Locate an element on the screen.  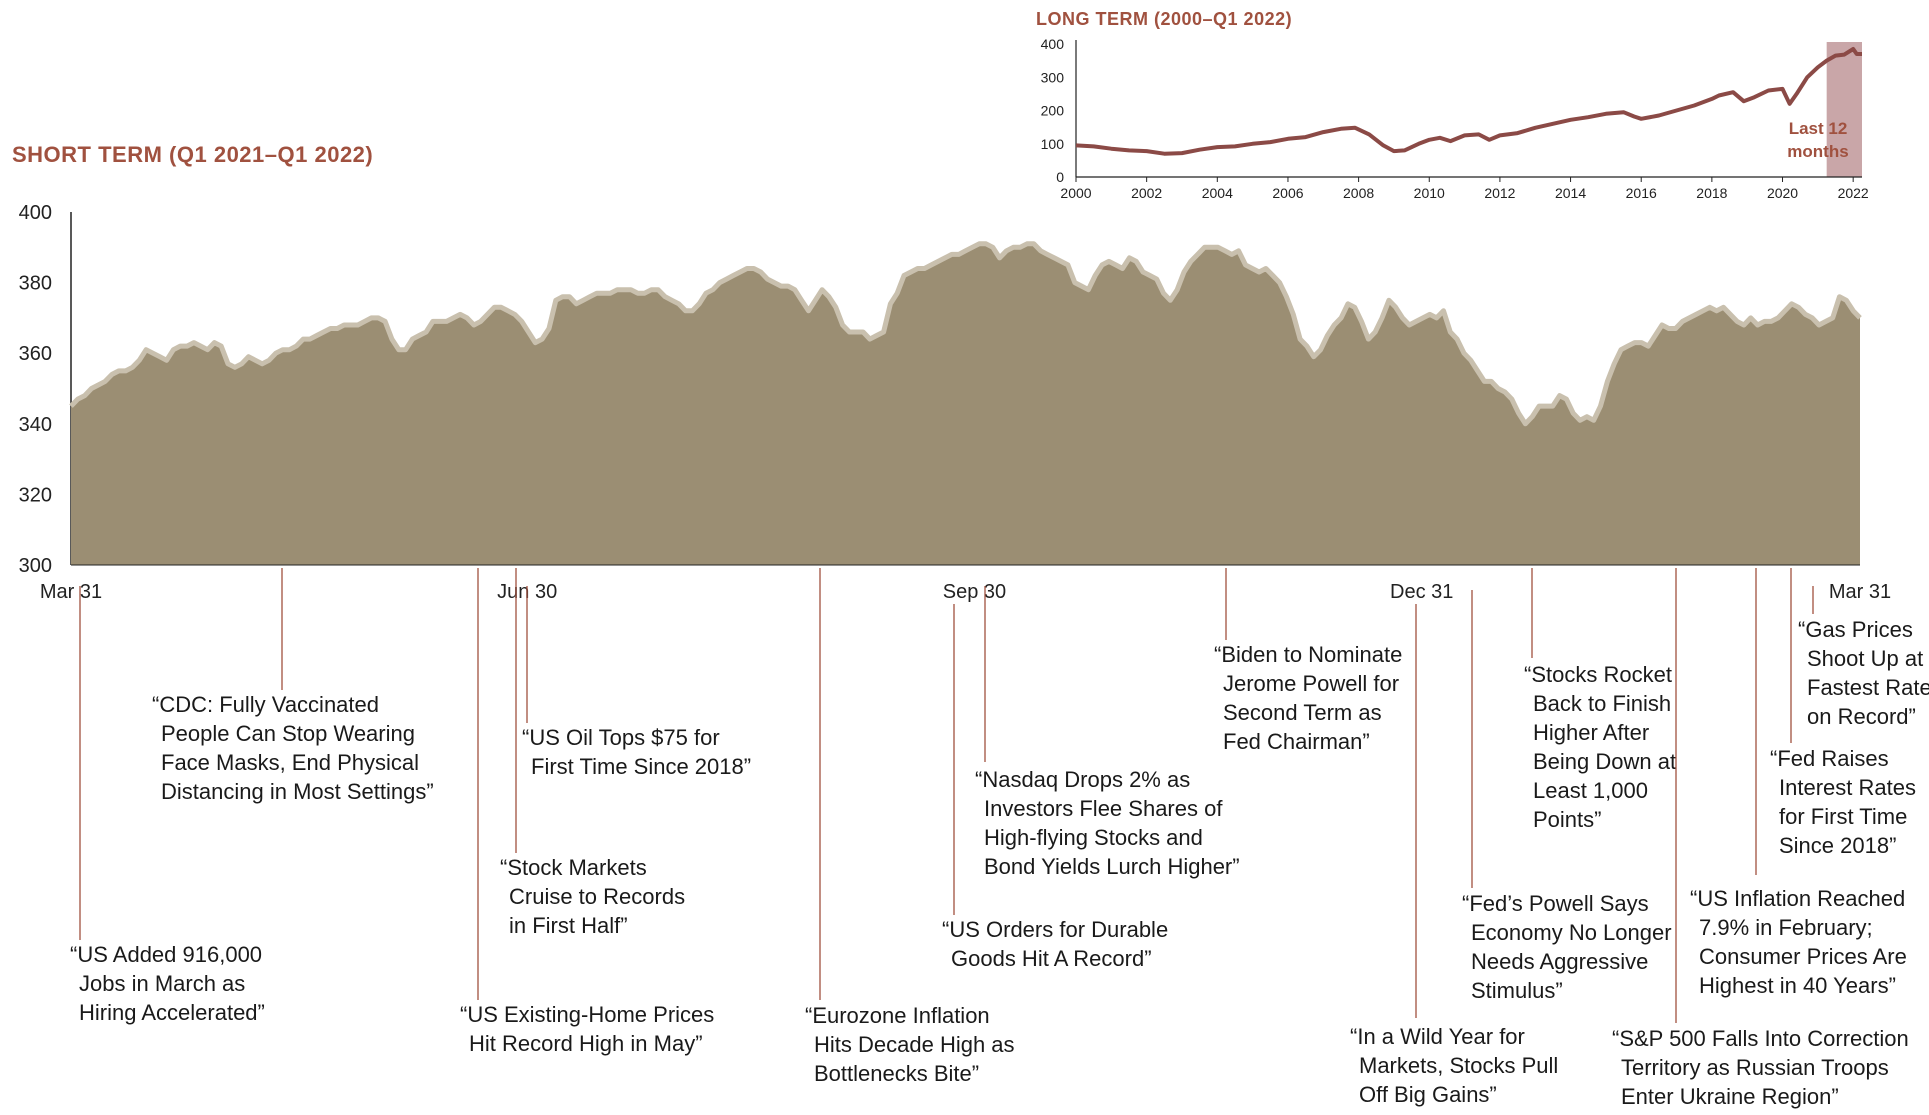
annotation-line: Higher After is located at coordinates (1591, 732).